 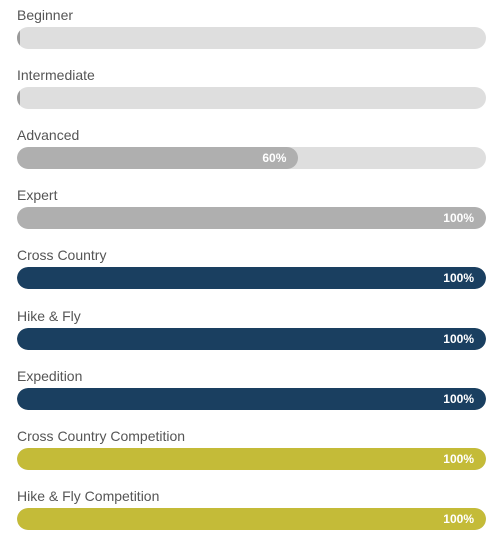 I want to click on skill-bar-beginner: Beginner, so click(x=251, y=28).